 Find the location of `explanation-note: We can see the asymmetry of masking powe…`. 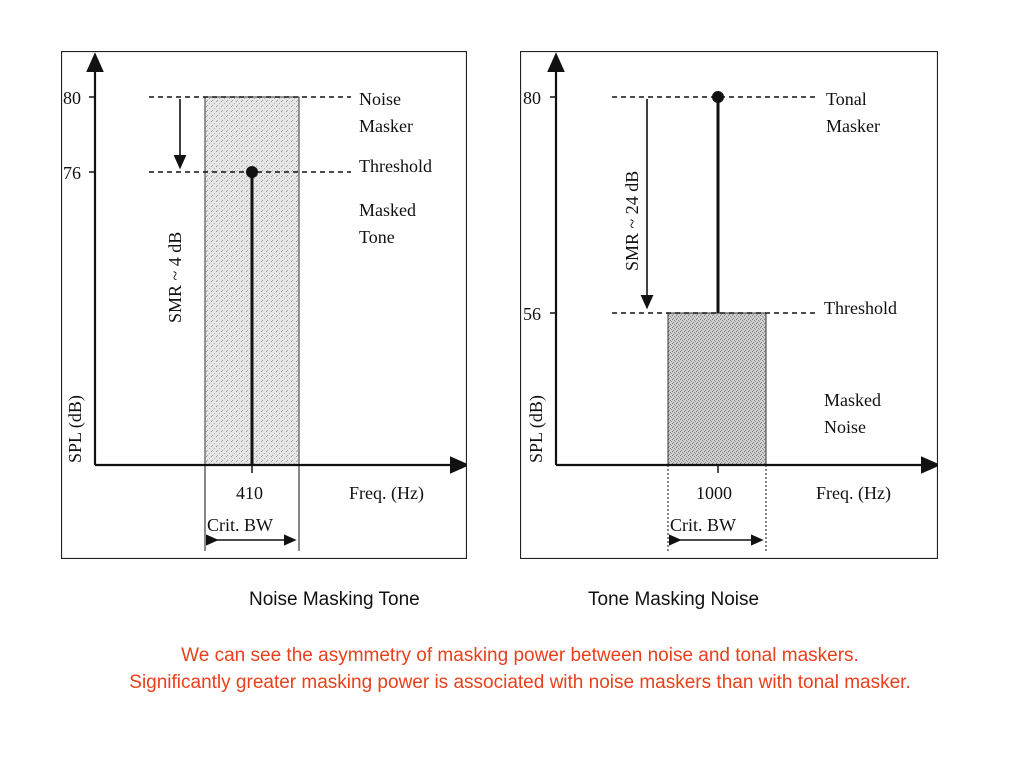

explanation-note: We can see the asymmetry of masking powe… is located at coordinates (520, 669).